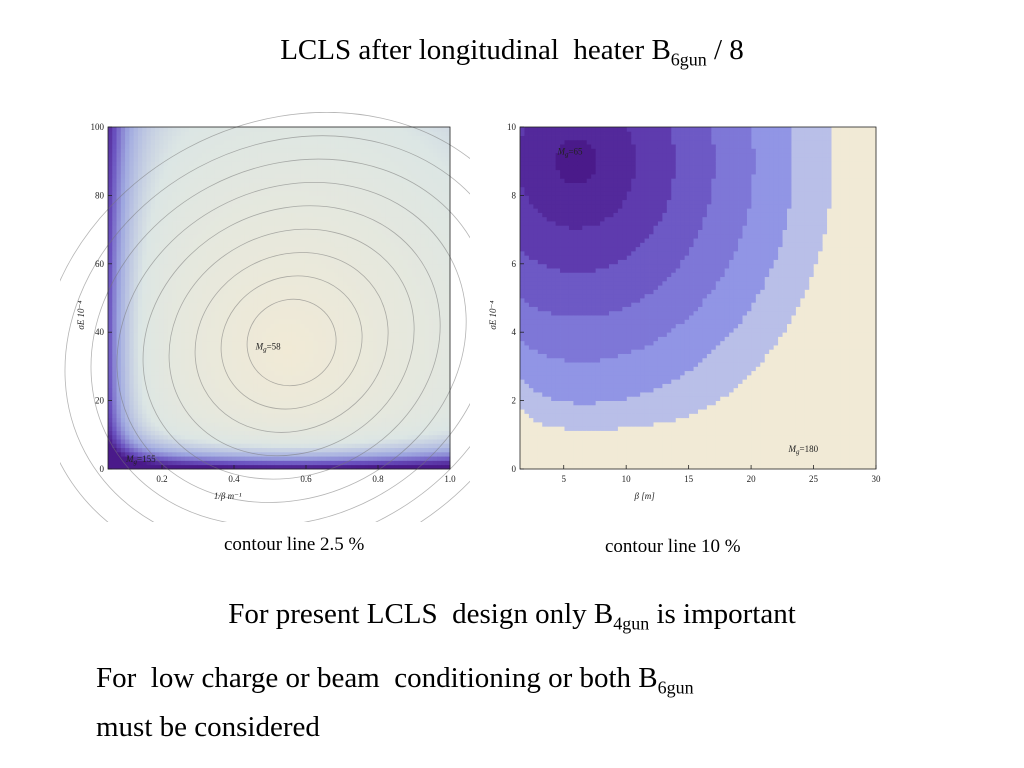 This screenshot has height=768, width=1024. I want to click on title-main: LCLS after longitudinal heater B, so click(475, 50).